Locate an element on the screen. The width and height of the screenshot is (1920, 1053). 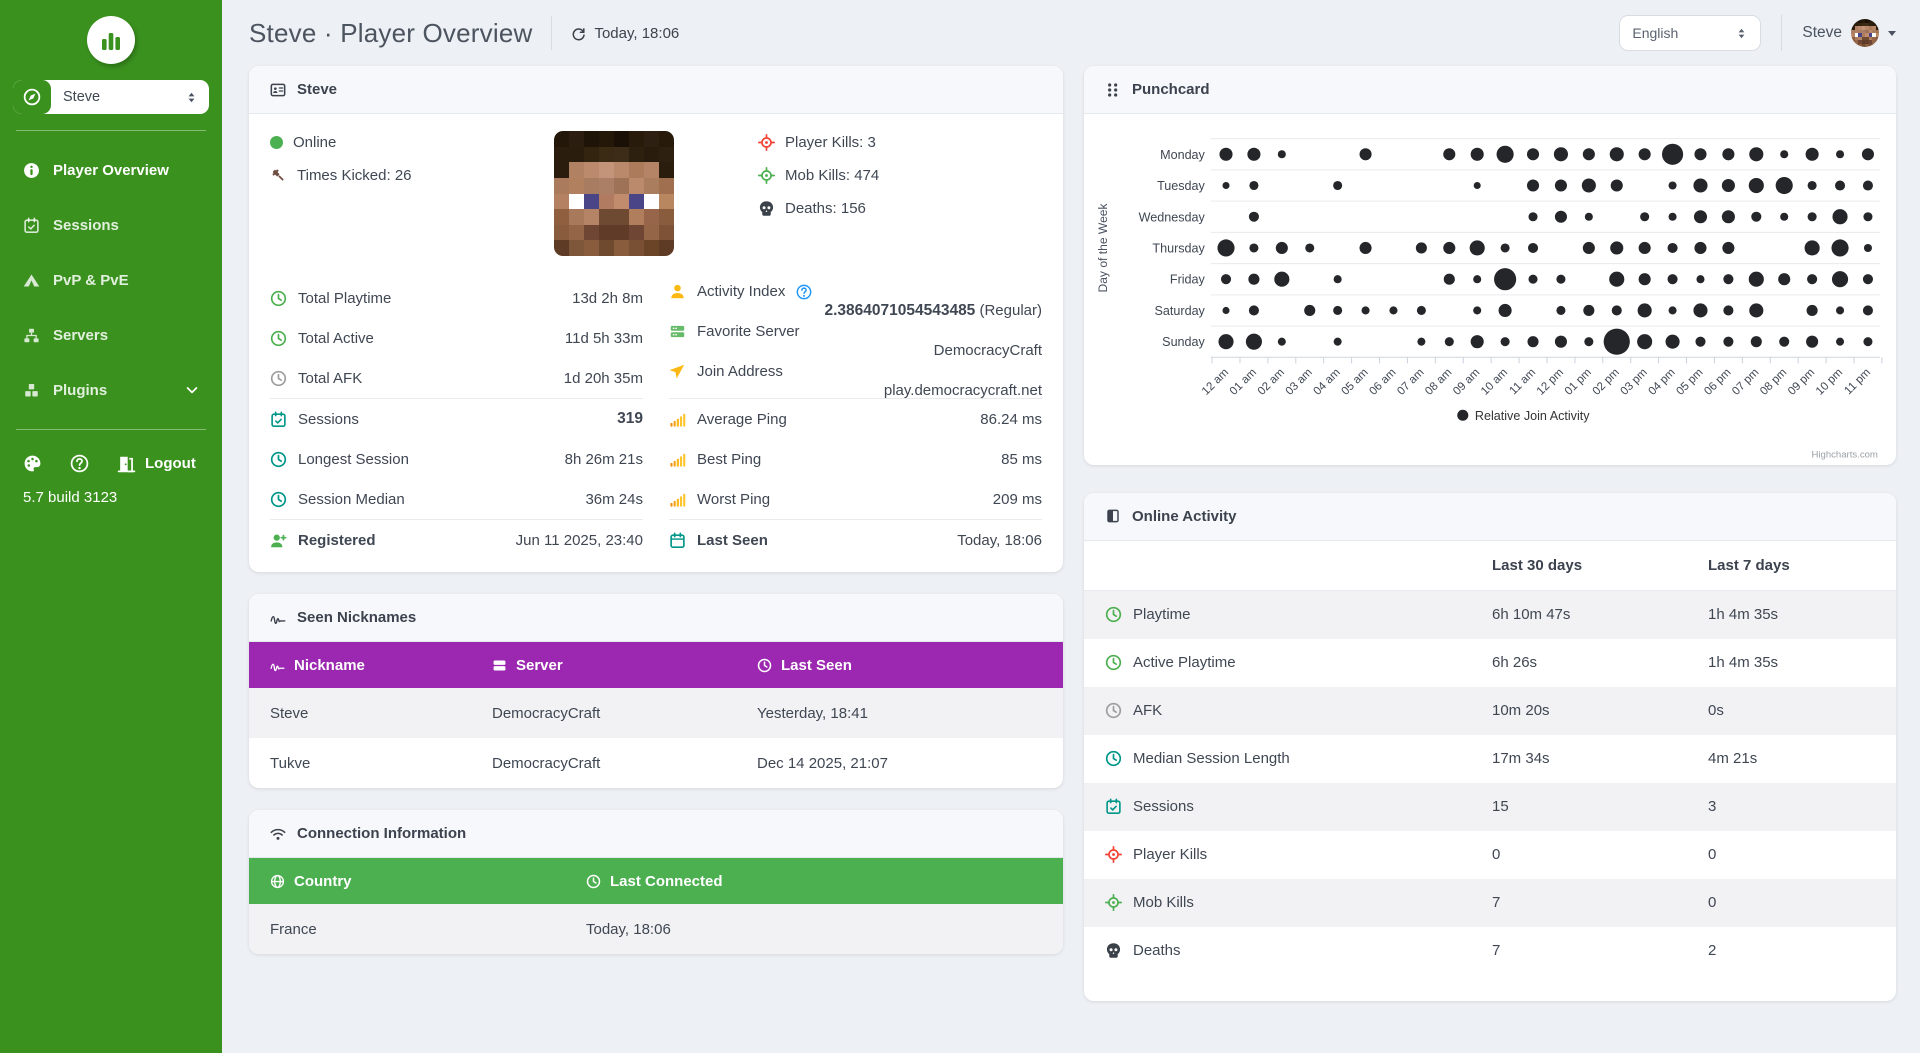
stat-favorite-server: Favorite Server DemocracyCraft is located at coordinates (855, 338).